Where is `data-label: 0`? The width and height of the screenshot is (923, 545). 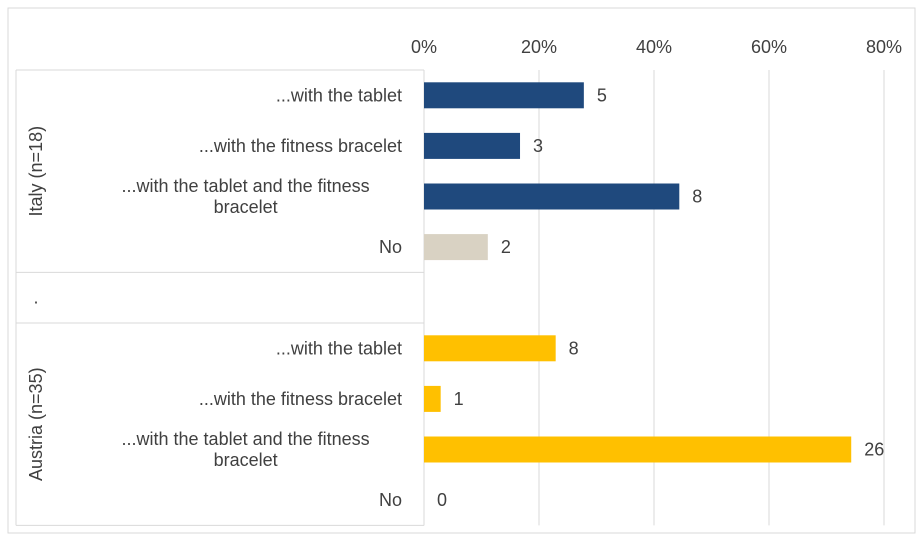
data-label: 0 is located at coordinates (442, 500).